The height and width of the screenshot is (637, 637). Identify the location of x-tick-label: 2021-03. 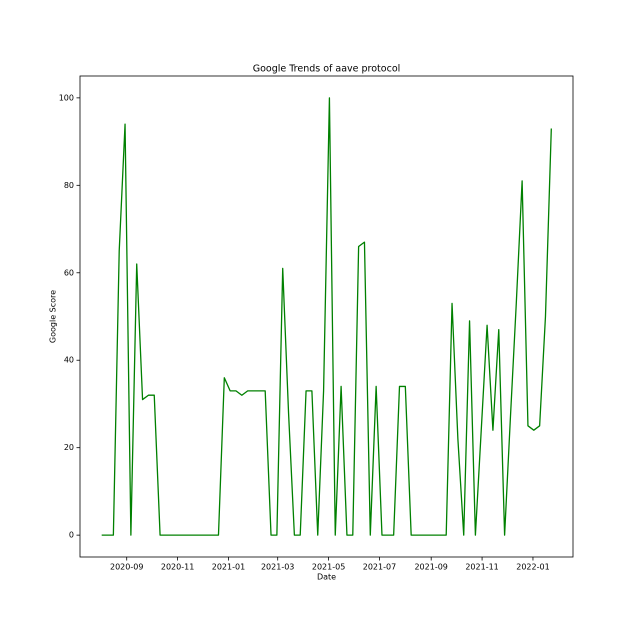
(277, 567).